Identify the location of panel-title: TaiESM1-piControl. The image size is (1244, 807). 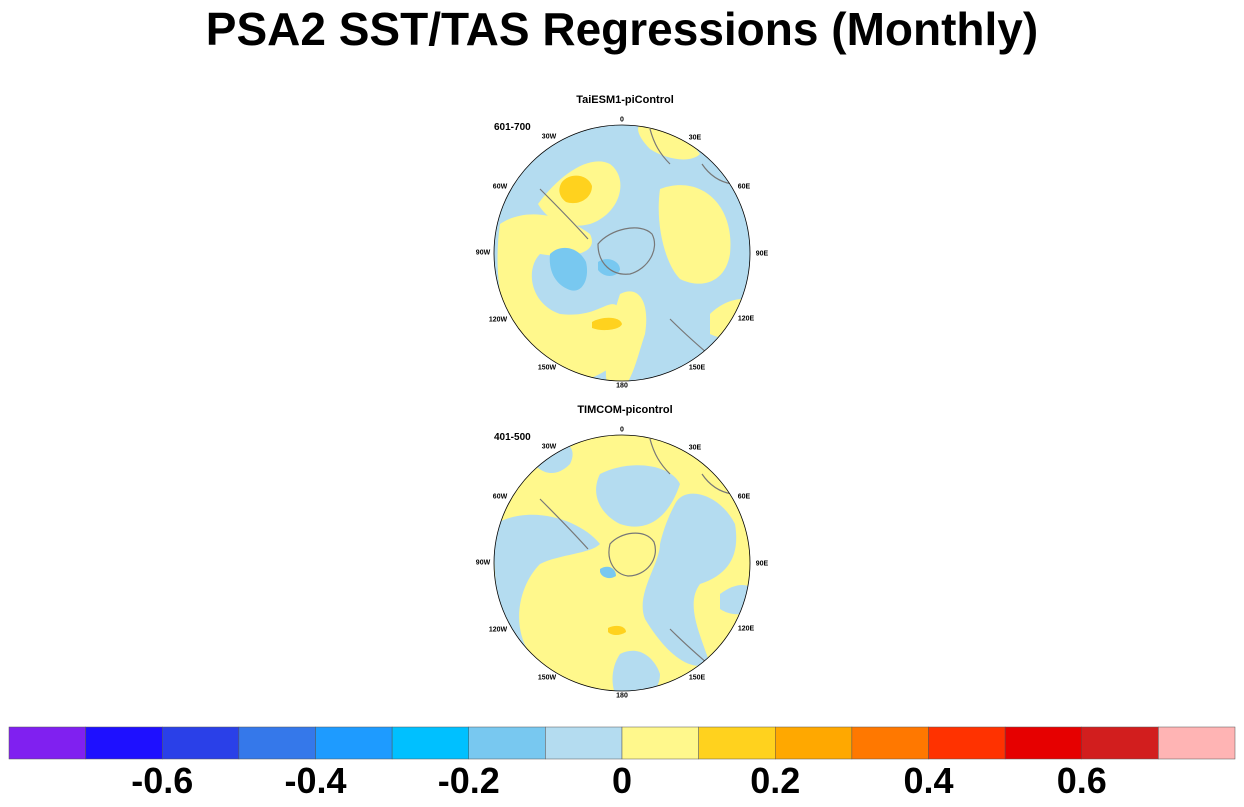
(625, 100).